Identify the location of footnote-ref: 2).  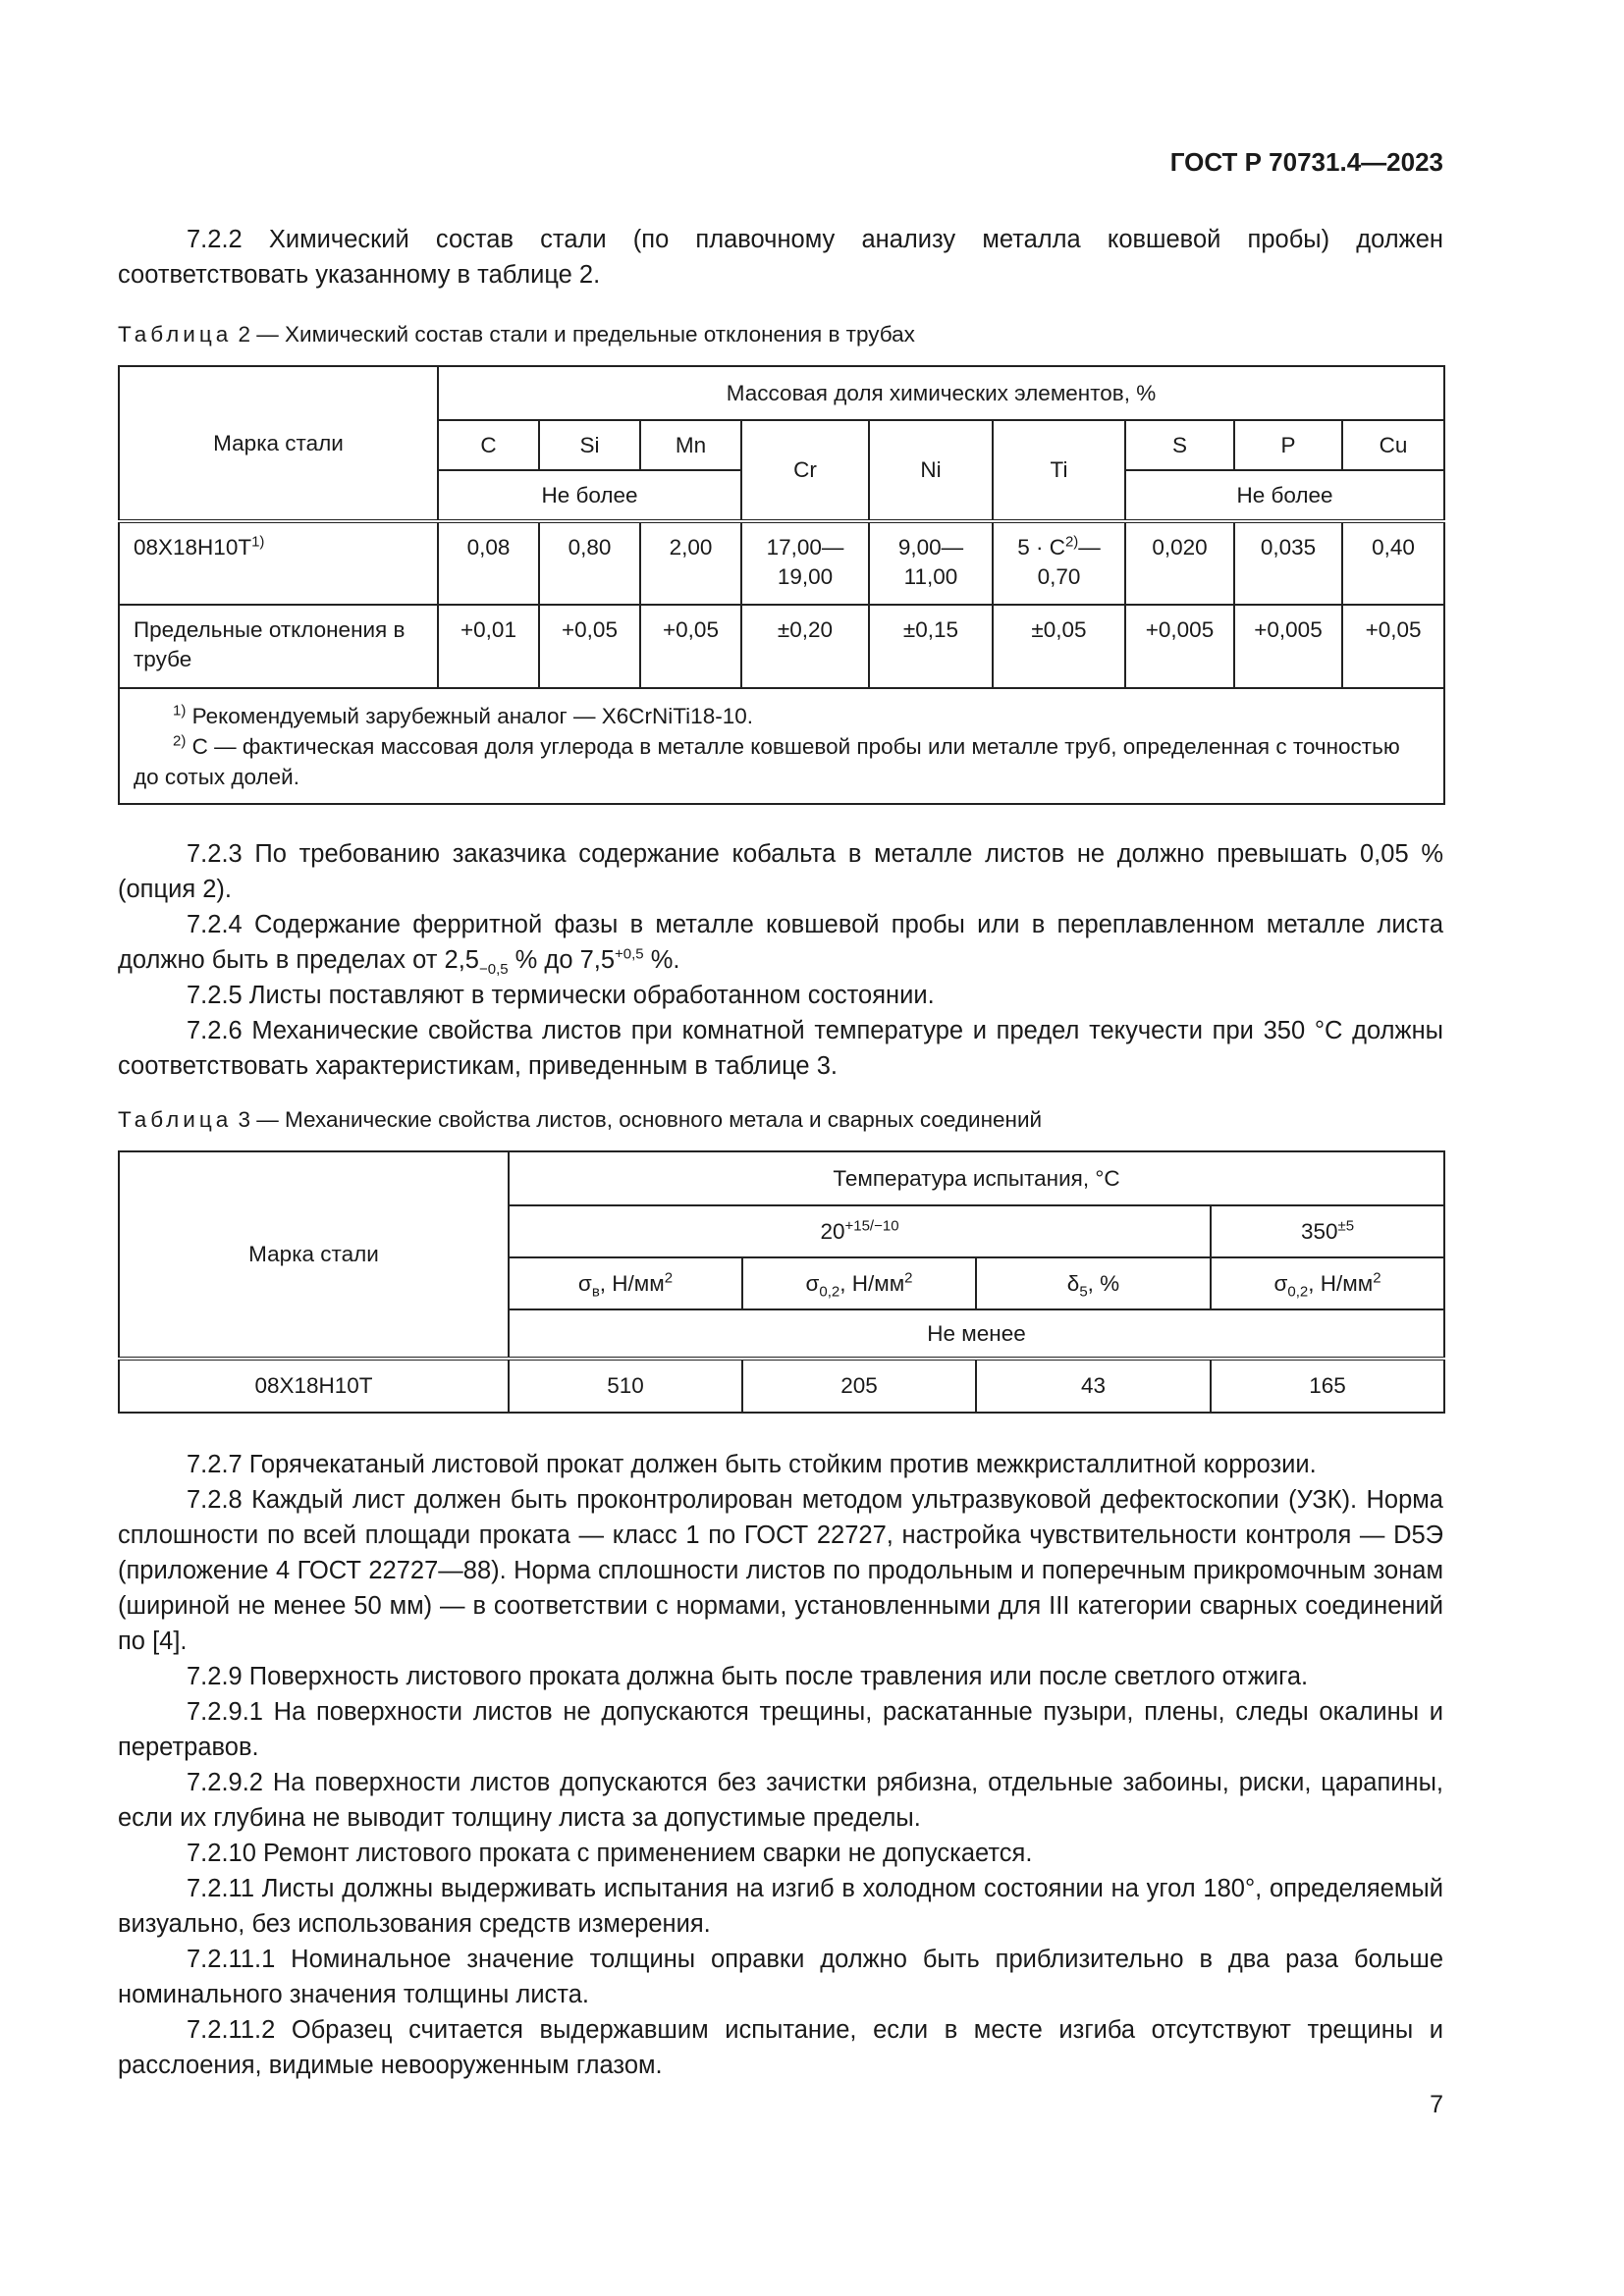
(1071, 542).